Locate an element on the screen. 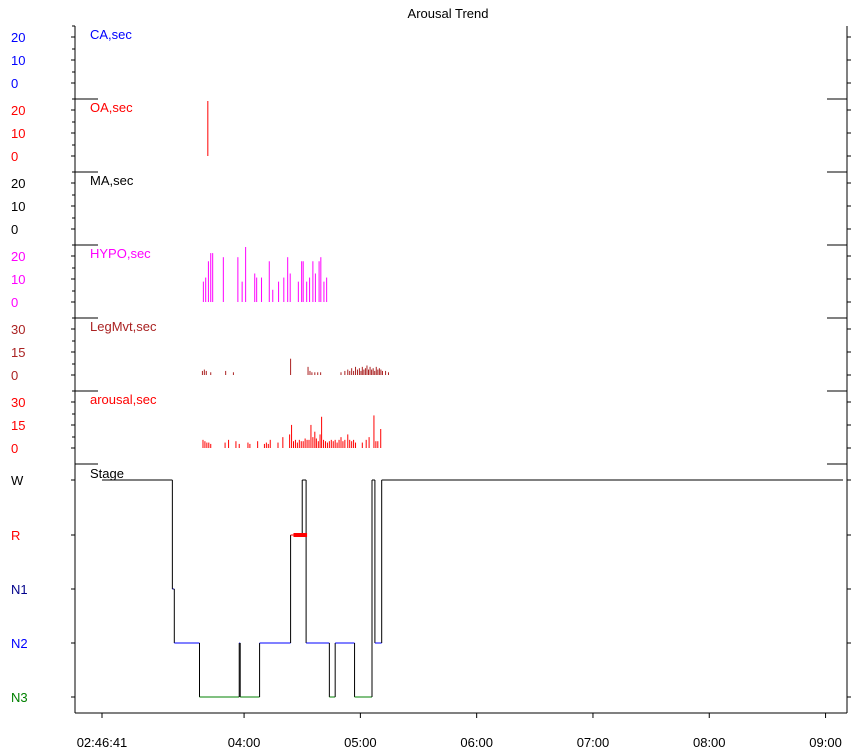 Image resolution: width=863 pixels, height=753 pixels. panel-title: HYPO,sec is located at coordinates (120, 253).